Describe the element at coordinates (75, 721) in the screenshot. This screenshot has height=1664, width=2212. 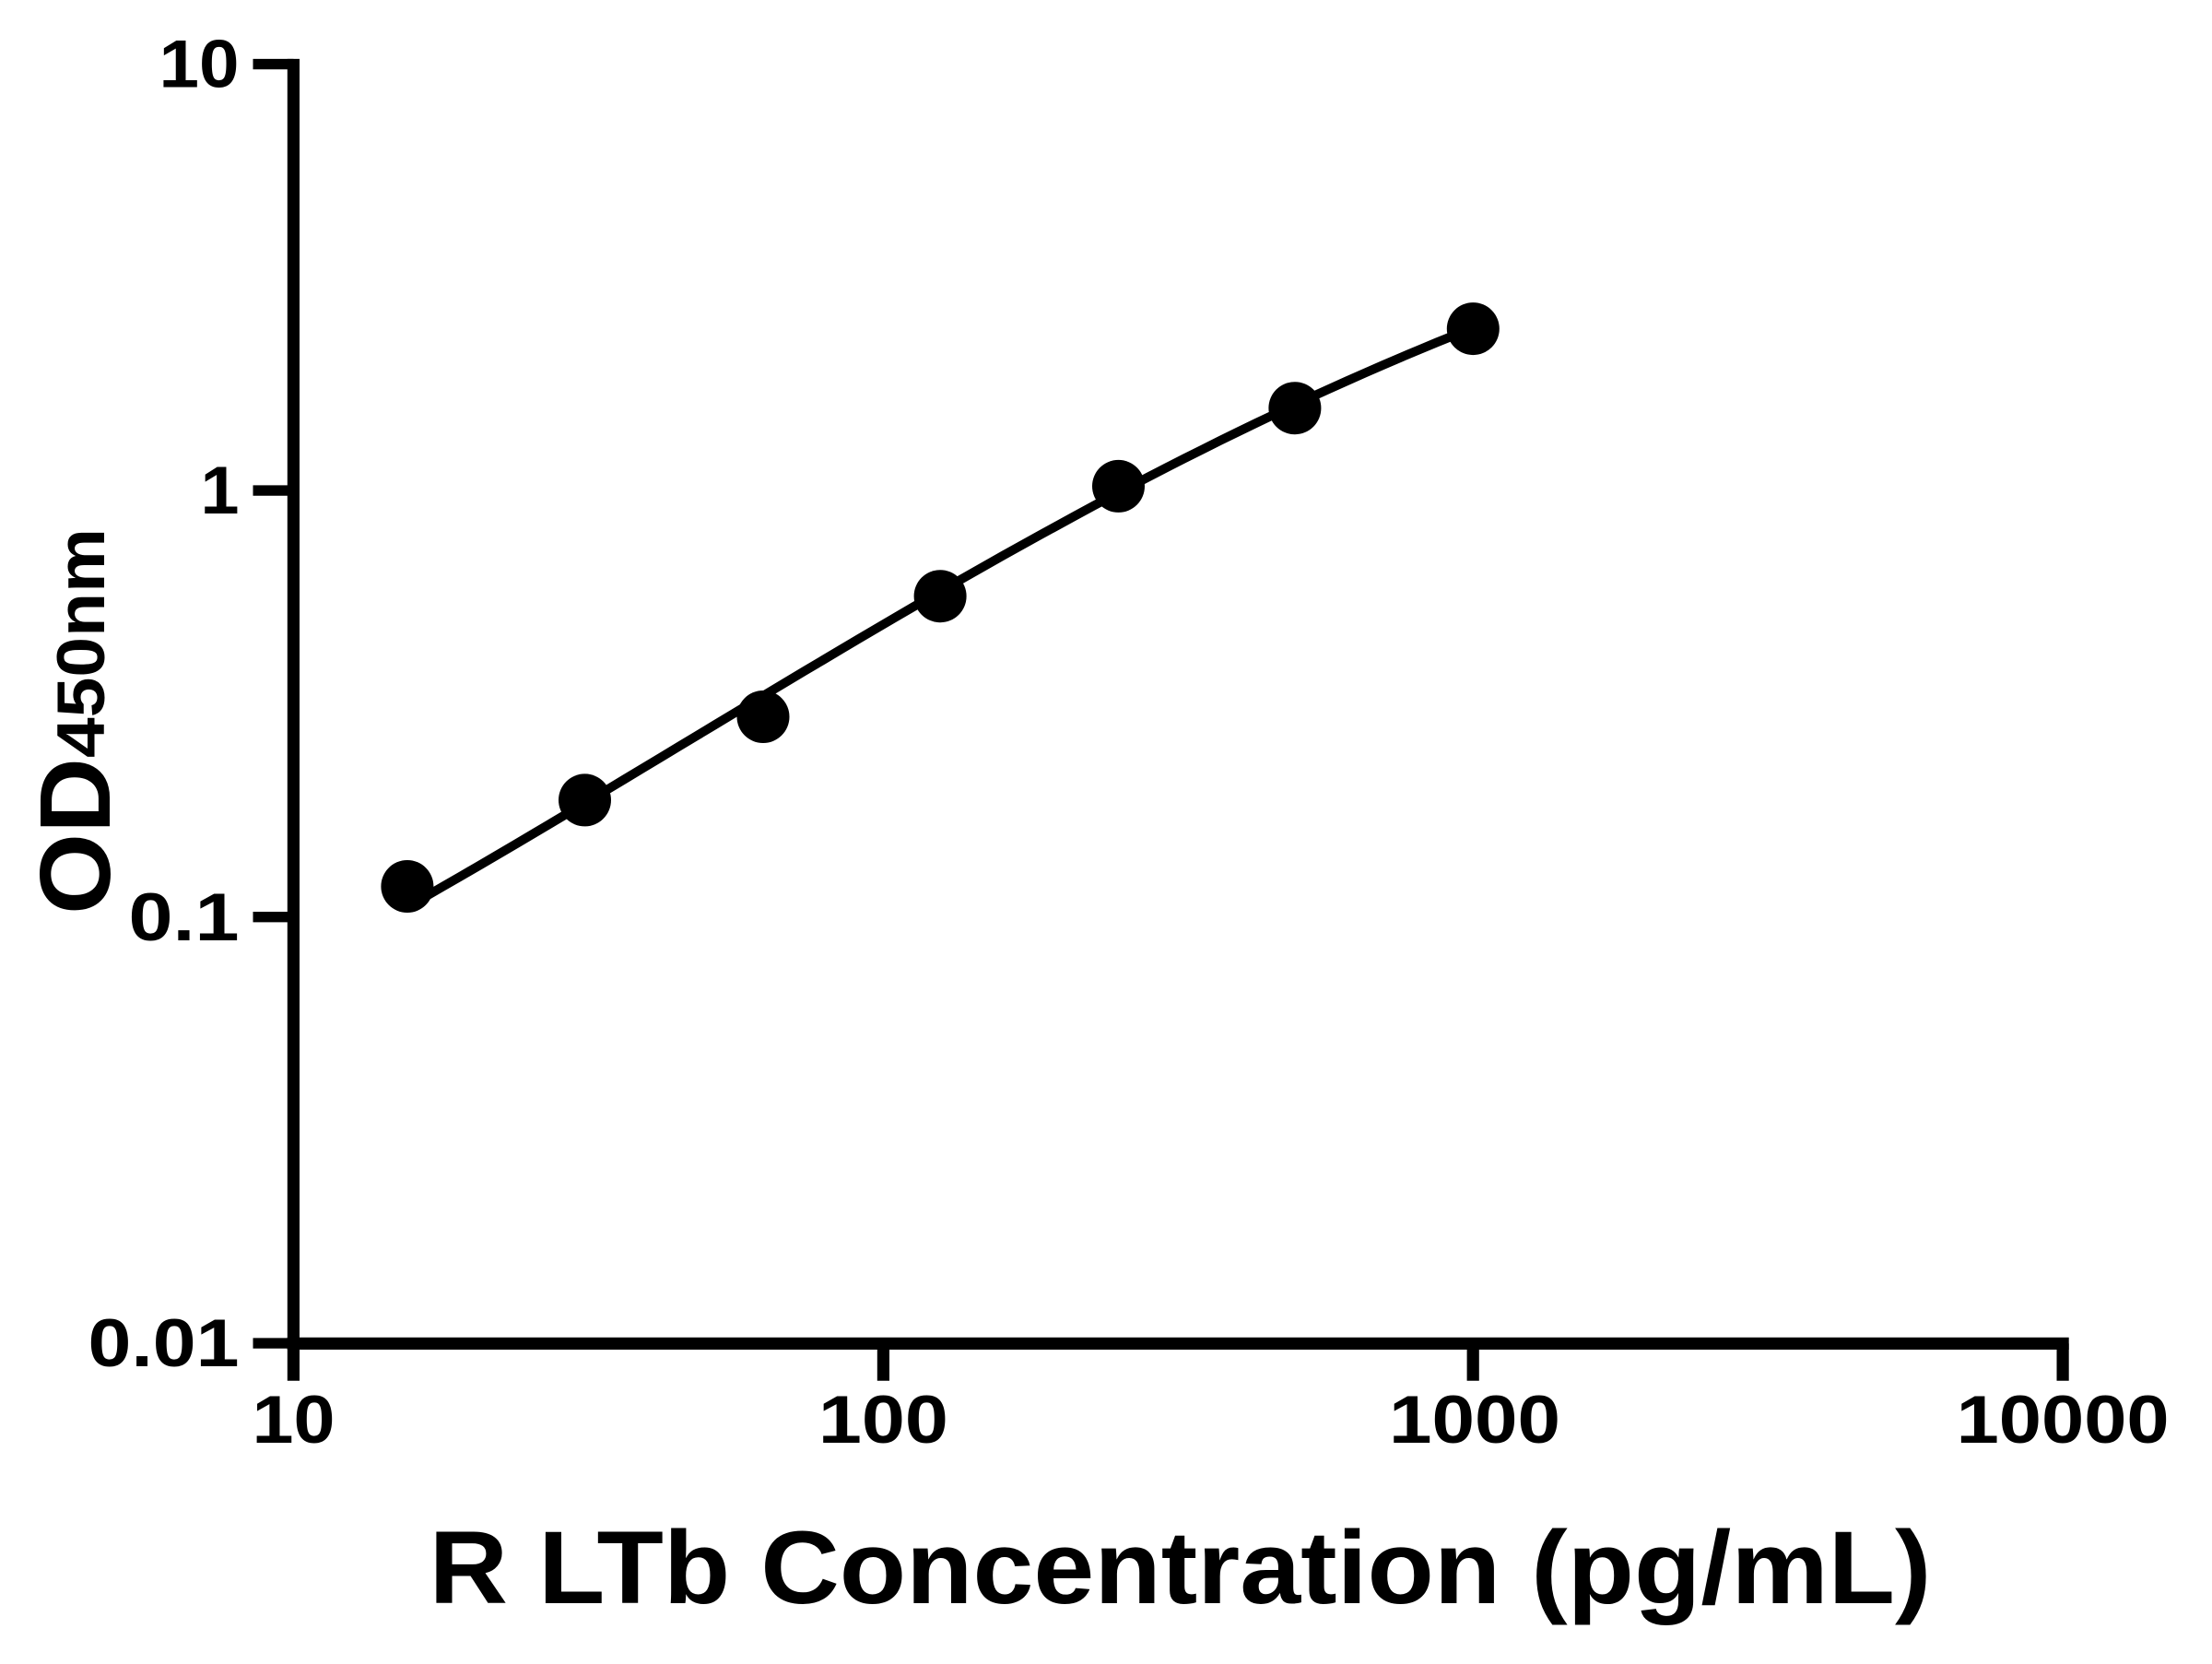
I see `svg-text: OD450nm` at that location.